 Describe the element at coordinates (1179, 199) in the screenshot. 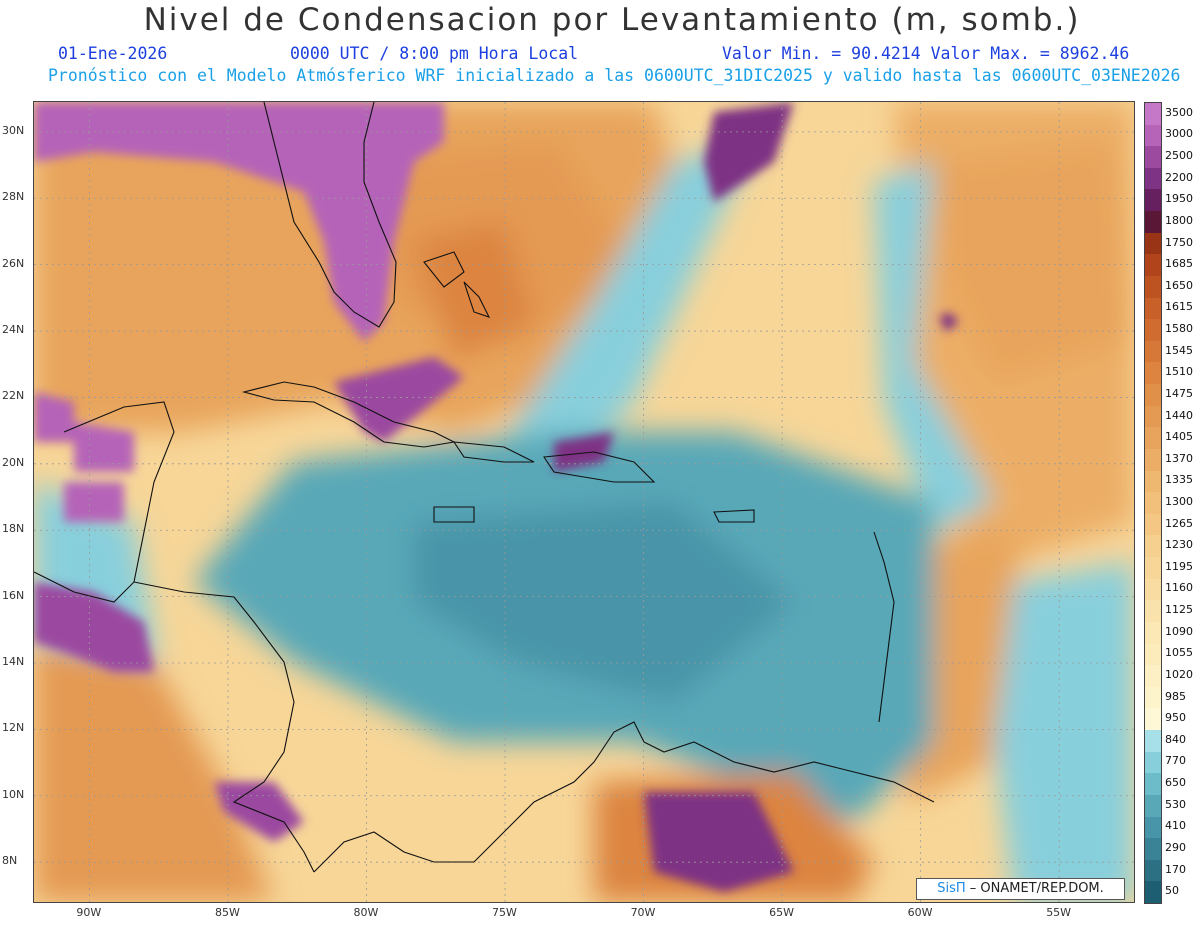

I see `colorbar-level: 1950` at that location.